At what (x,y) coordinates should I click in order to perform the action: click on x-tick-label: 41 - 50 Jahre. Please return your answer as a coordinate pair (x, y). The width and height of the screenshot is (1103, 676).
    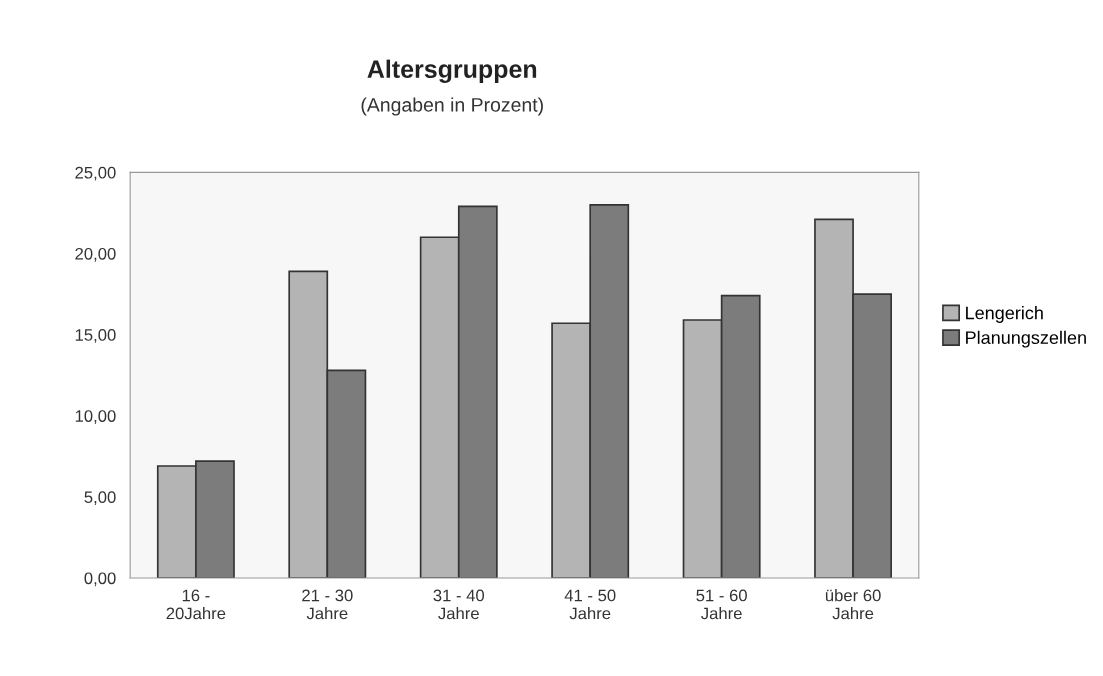
    Looking at the image, I should click on (590, 604).